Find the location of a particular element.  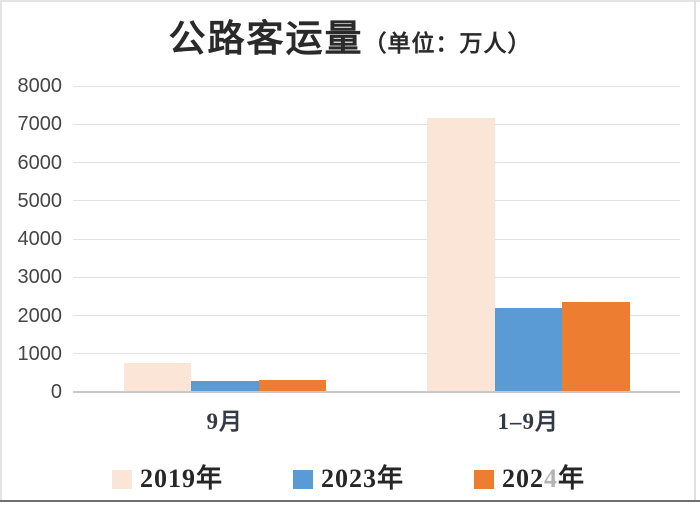

slide-border-right is located at coordinates (695, 250).